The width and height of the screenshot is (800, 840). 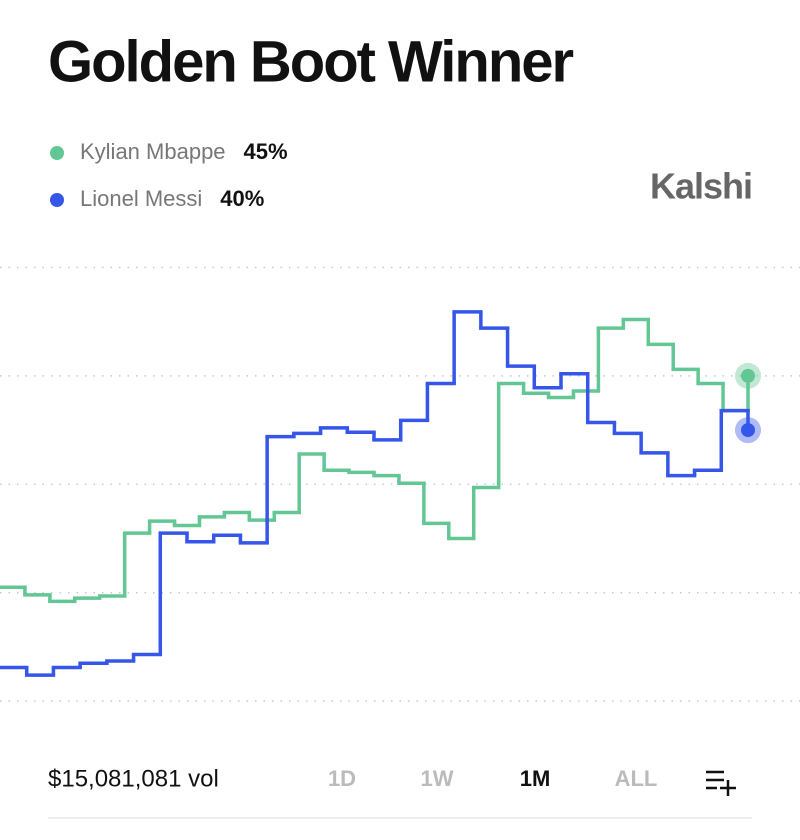 I want to click on range-button: 1M, so click(x=535, y=778).